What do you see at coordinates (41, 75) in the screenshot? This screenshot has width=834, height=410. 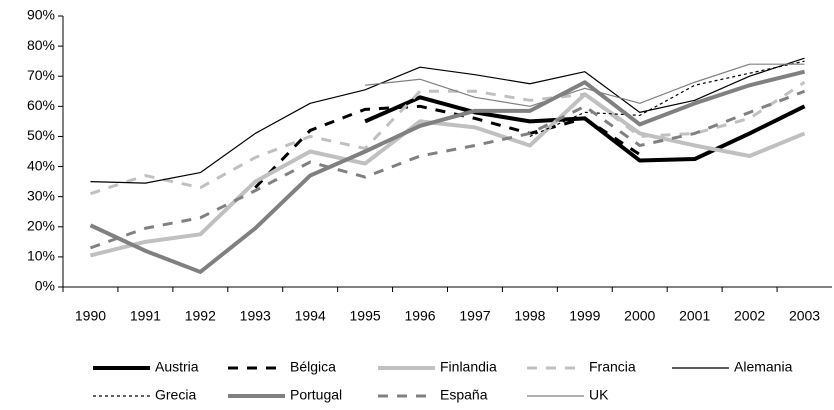 I see `y-tick-label: 70%` at bounding box center [41, 75].